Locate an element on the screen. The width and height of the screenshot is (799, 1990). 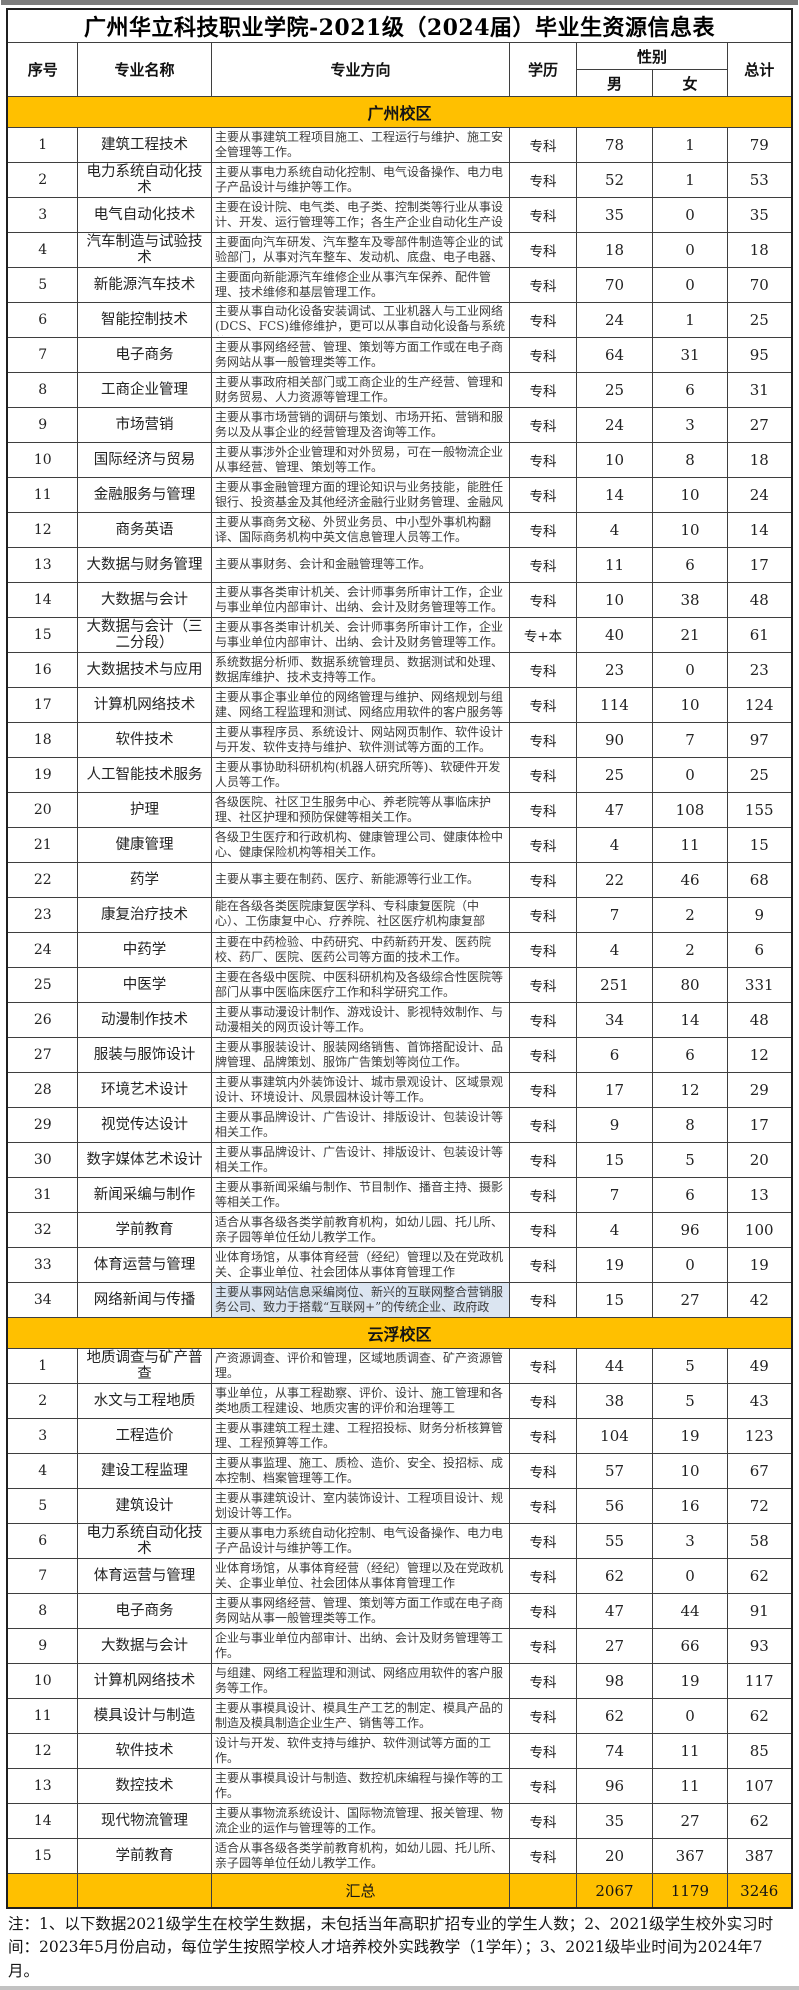
cell-direction: 适合从事各级各类学前教育机构，如幼儿园、托儿所、亲子园等单位任幼儿教学工作。 is located at coordinates (360, 1856).